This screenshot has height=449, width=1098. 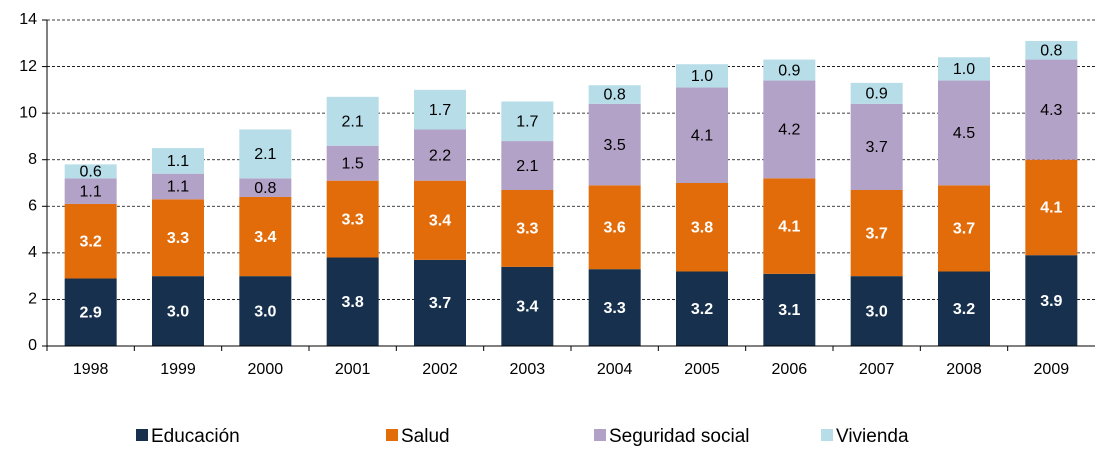 I want to click on data-label: 4.2, so click(x=789, y=130).